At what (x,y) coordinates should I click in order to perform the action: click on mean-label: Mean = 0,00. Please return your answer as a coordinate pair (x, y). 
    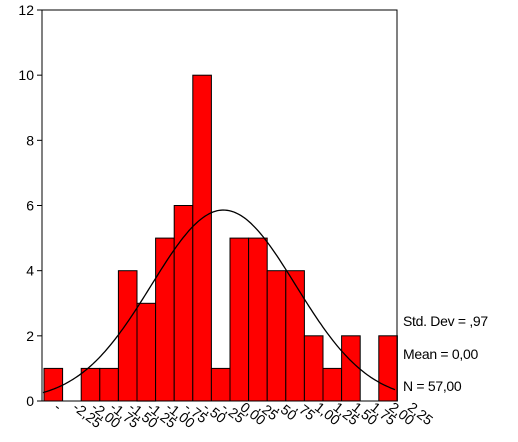
    Looking at the image, I should click on (440, 354).